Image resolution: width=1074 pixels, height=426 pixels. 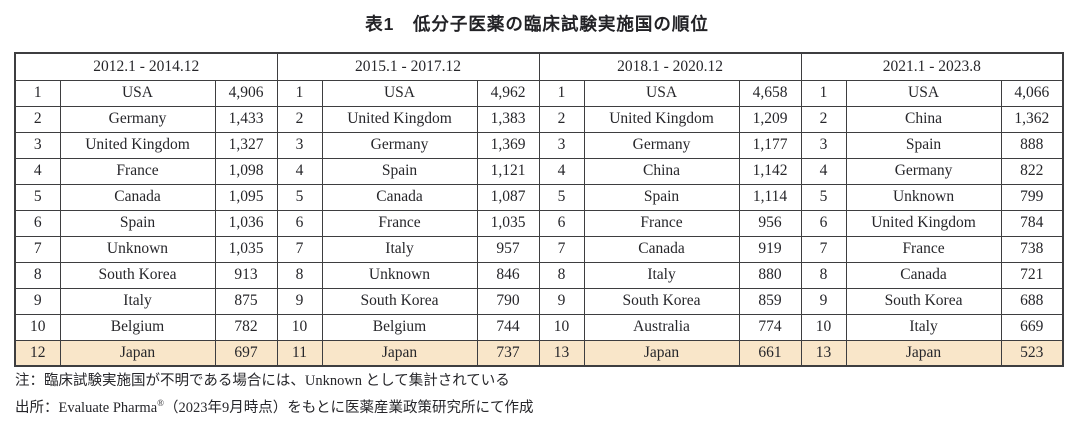 I want to click on trial-count-cell: 1,369, so click(x=508, y=145).